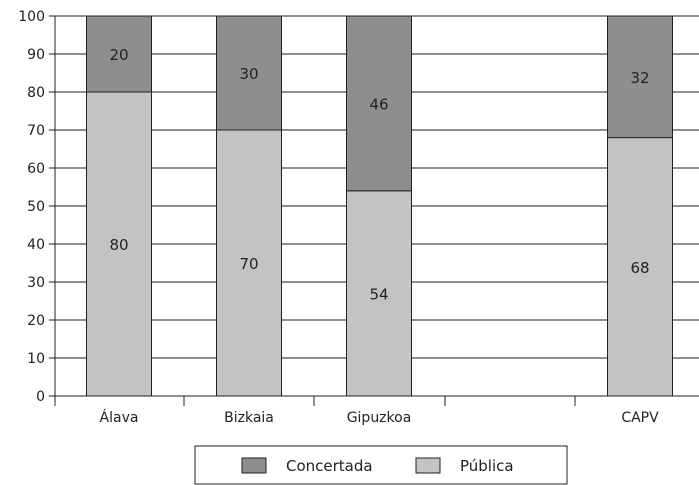 This screenshot has height=485, width=699. What do you see at coordinates (36, 131) in the screenshot?
I see `y-tick-label: 70` at bounding box center [36, 131].